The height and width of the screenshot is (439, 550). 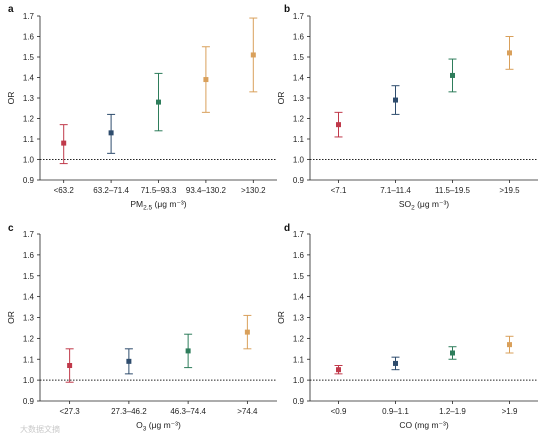 What do you see at coordinates (395, 411) in the screenshot?
I see `x-tick-label: 0.9–1.1` at bounding box center [395, 411].